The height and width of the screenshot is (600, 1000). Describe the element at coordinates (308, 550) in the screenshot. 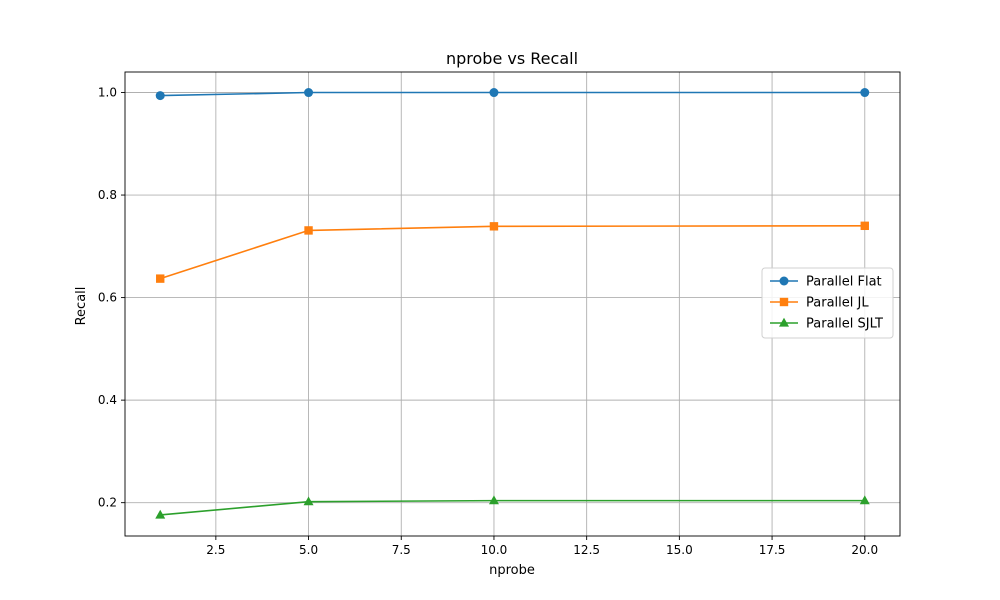

I see `x-tick-label: 5.0` at that location.